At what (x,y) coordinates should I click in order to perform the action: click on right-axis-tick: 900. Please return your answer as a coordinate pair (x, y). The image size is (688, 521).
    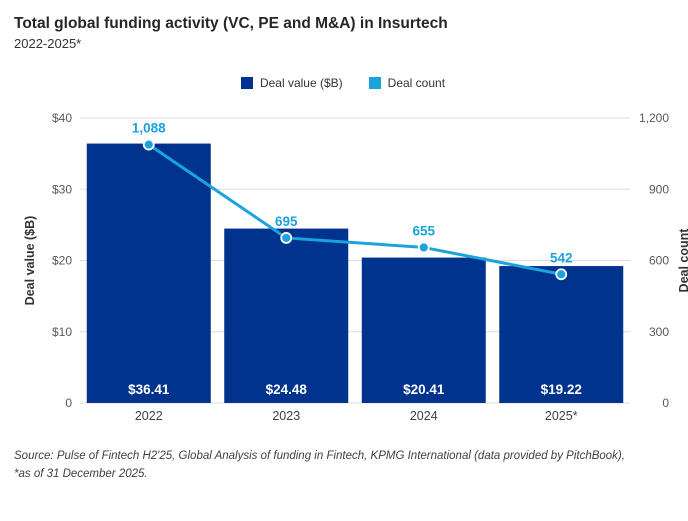
    Looking at the image, I should click on (659, 190).